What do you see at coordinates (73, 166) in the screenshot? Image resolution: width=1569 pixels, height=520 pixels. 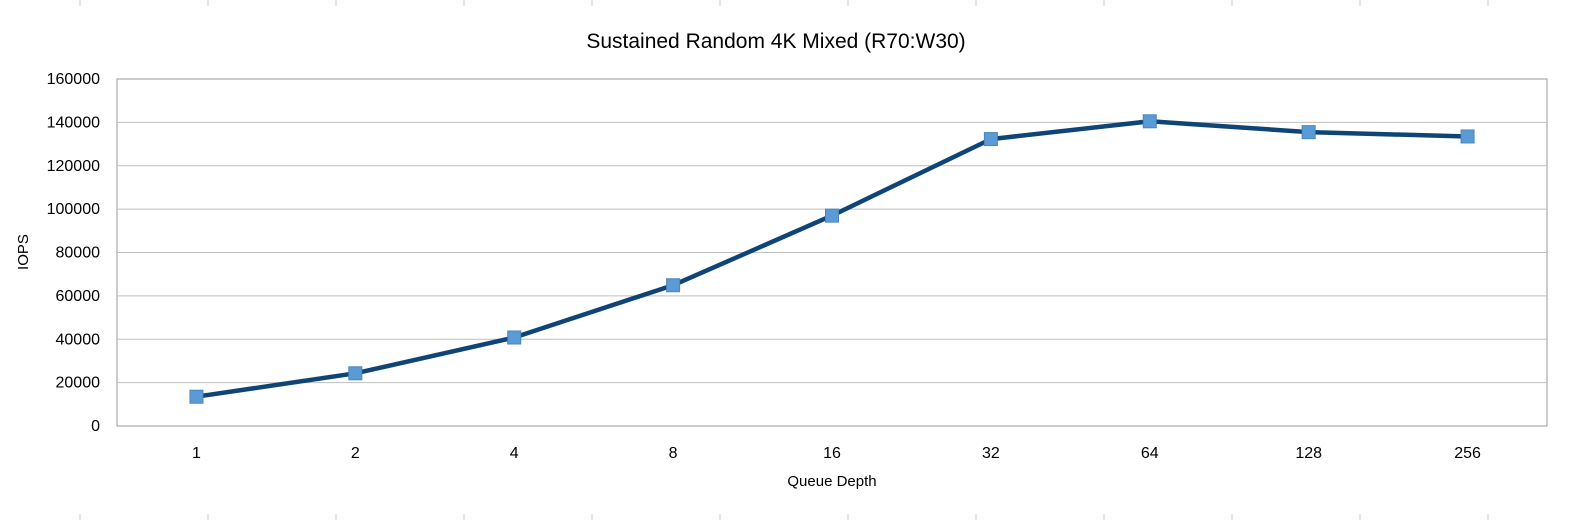 I see `y-tick-label: 120000` at bounding box center [73, 166].